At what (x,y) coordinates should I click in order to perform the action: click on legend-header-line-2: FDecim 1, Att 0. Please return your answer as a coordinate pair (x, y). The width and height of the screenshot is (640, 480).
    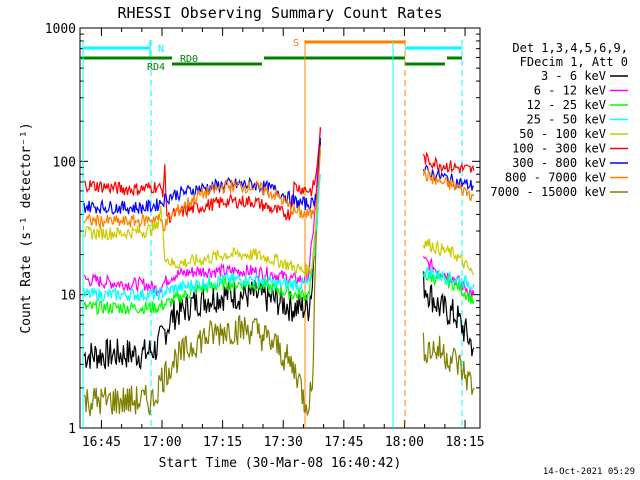
    Looking at the image, I should click on (574, 62).